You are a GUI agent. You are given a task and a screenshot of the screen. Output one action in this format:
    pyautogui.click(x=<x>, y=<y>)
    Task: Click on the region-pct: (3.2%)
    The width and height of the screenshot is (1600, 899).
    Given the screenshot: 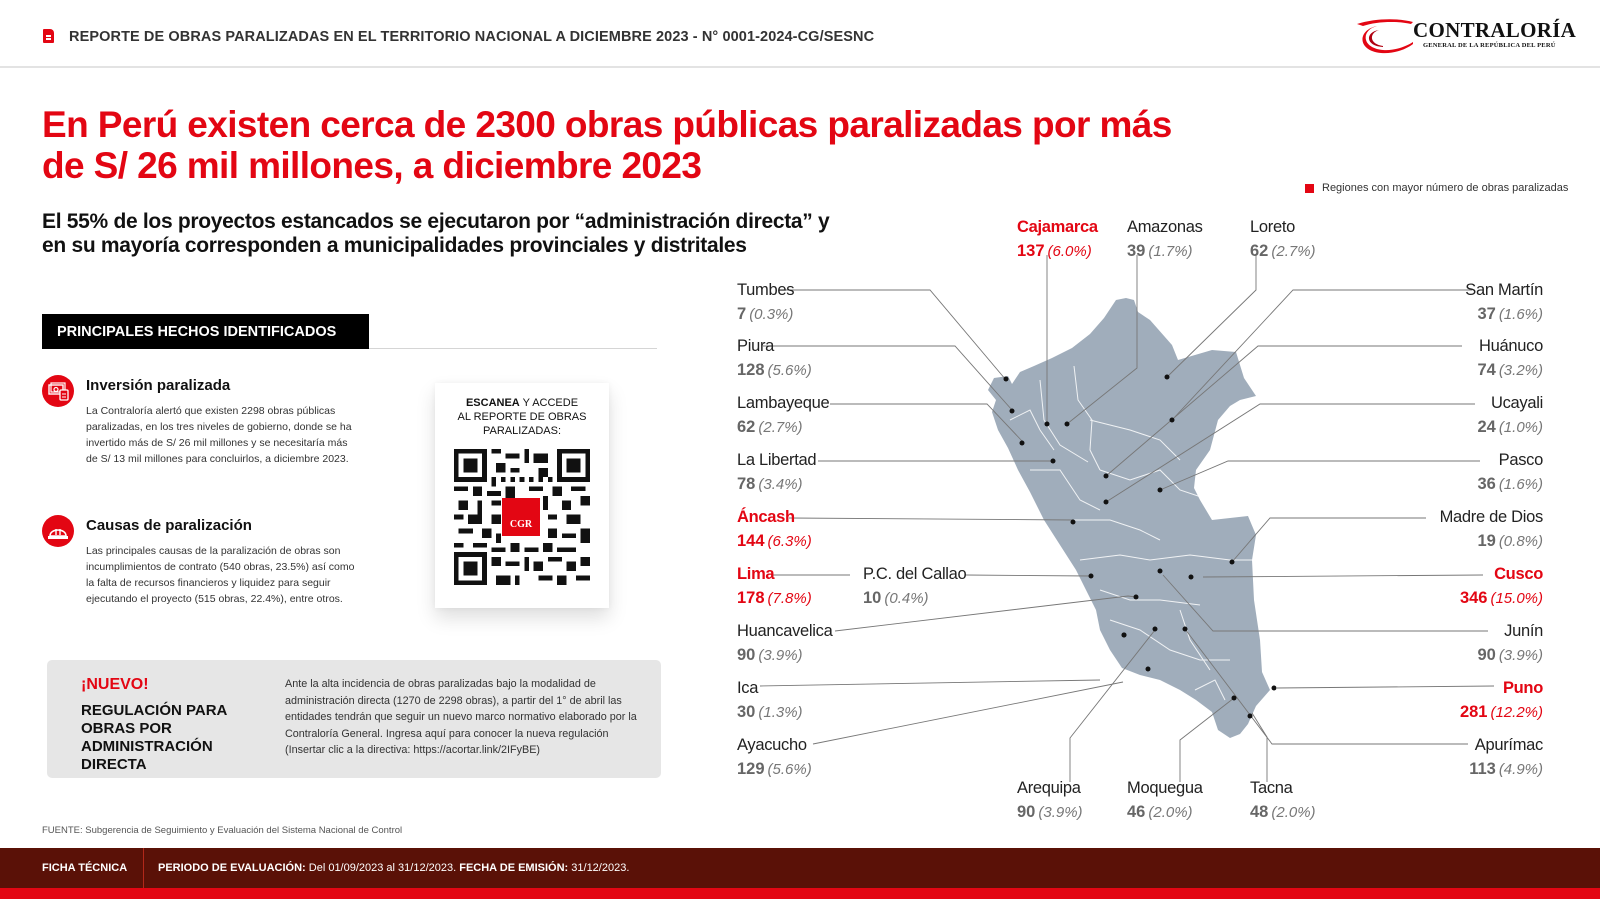 What is the action you would take?
    pyautogui.click(x=1520, y=370)
    